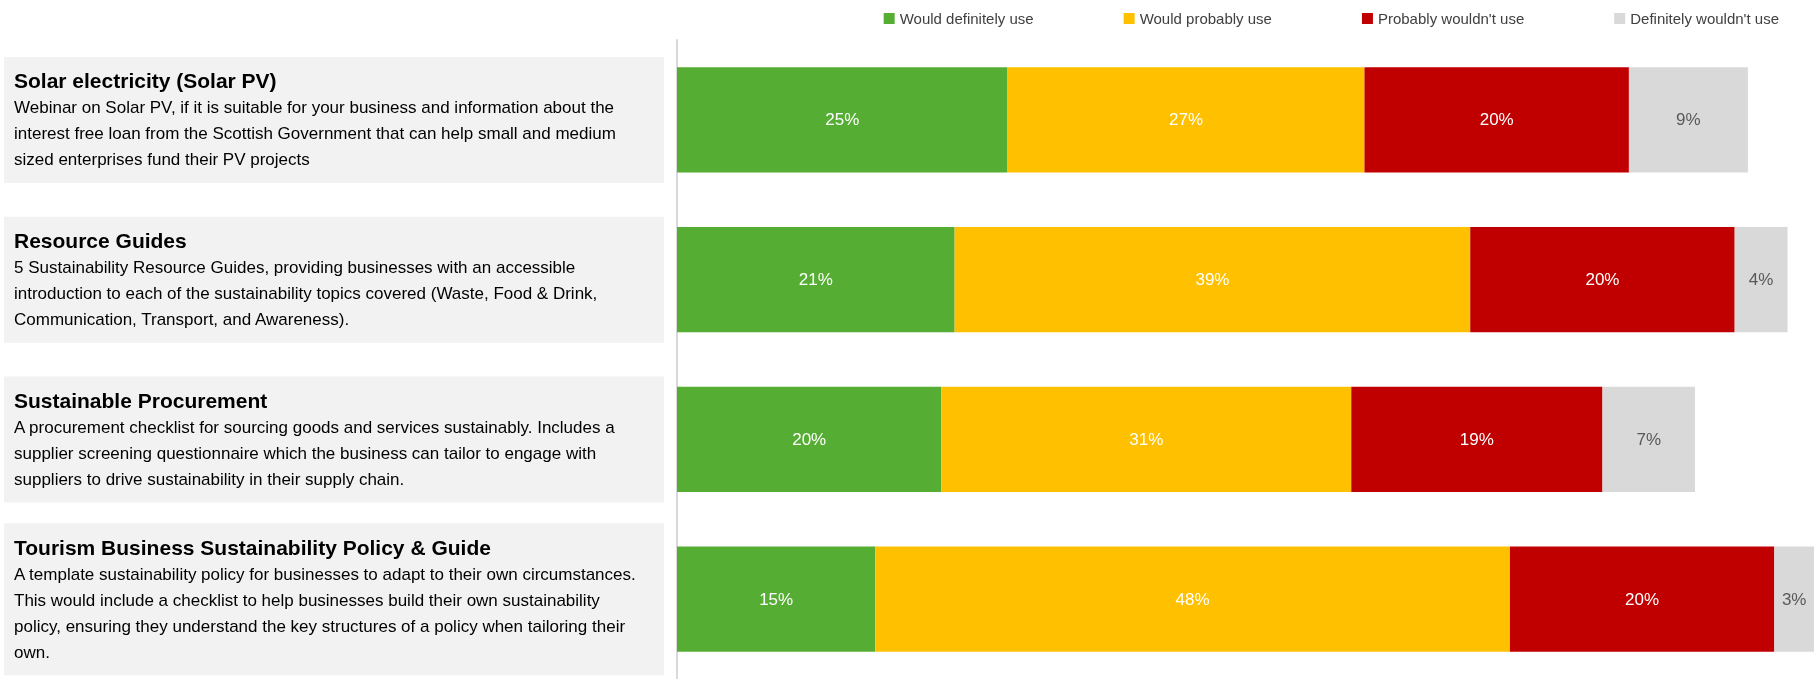  Describe the element at coordinates (306, 279) in the screenshot. I see `y-tick-label: Resource Guides 5 Sustainability Resource Guides, providing businesses with an accessible introduction to each of the sustainability topics covered (Waste, Food & Drink, Communication, Transport, and Awareness).` at that location.